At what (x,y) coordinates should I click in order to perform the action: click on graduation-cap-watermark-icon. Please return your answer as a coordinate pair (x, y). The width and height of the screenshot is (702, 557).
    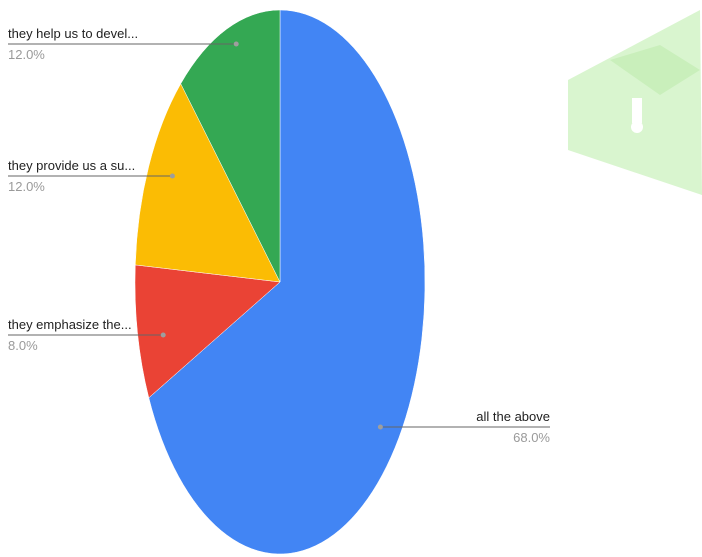
    Looking at the image, I should click on (635, 102).